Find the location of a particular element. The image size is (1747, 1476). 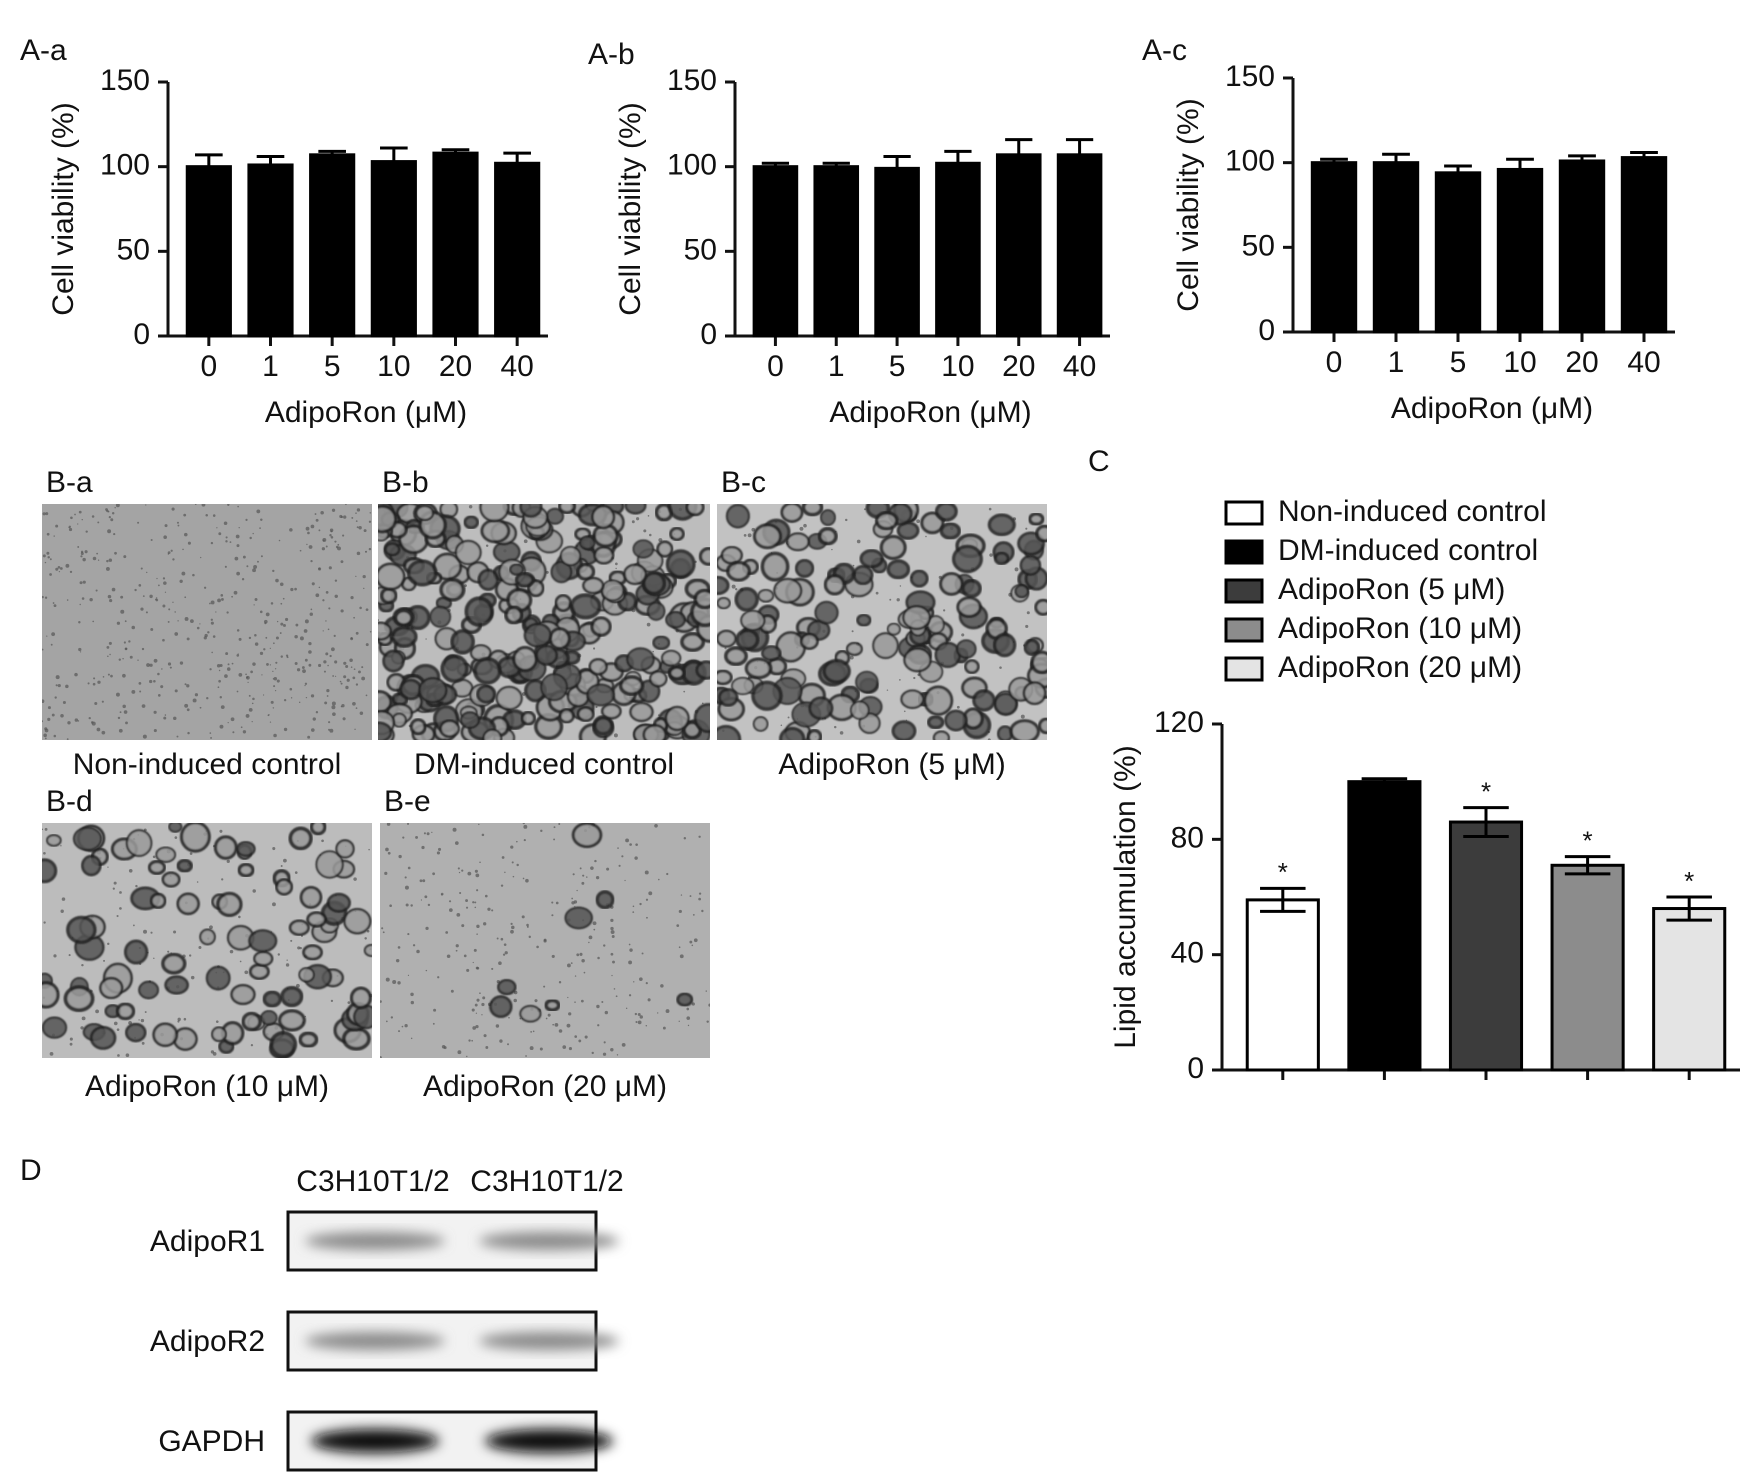

significance-label: * is located at coordinates (1283, 872).